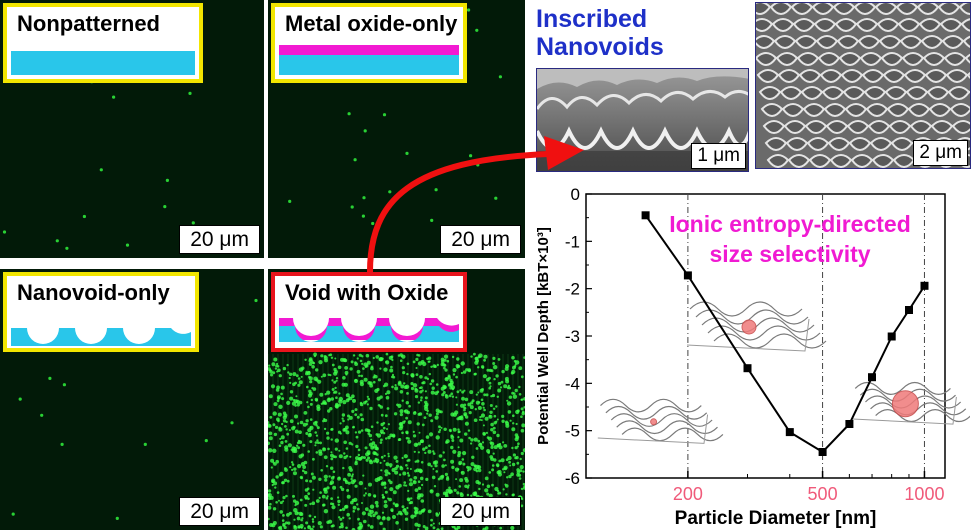 This screenshot has width=975, height=530. What do you see at coordinates (369, 50) in the screenshot?
I see `oxide-layer` at bounding box center [369, 50].